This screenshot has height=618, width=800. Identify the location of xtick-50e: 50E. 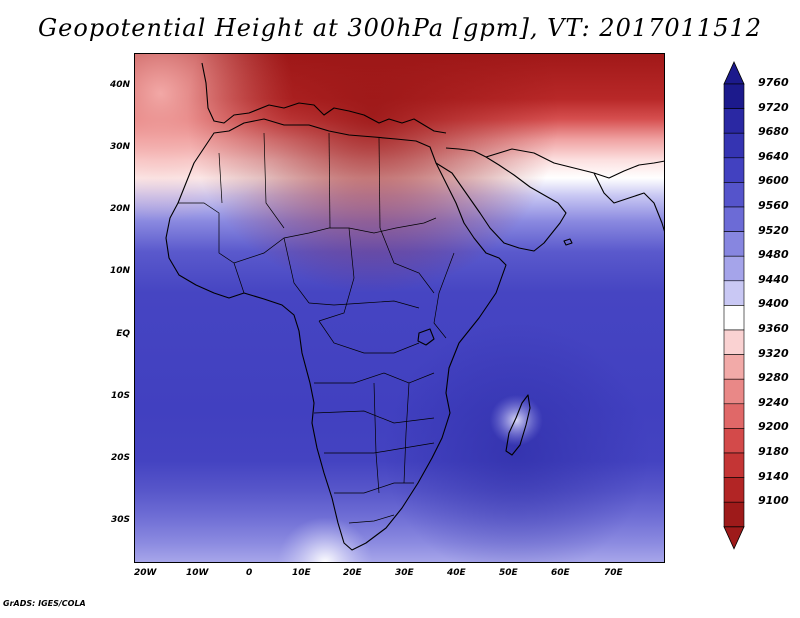
(508, 573).